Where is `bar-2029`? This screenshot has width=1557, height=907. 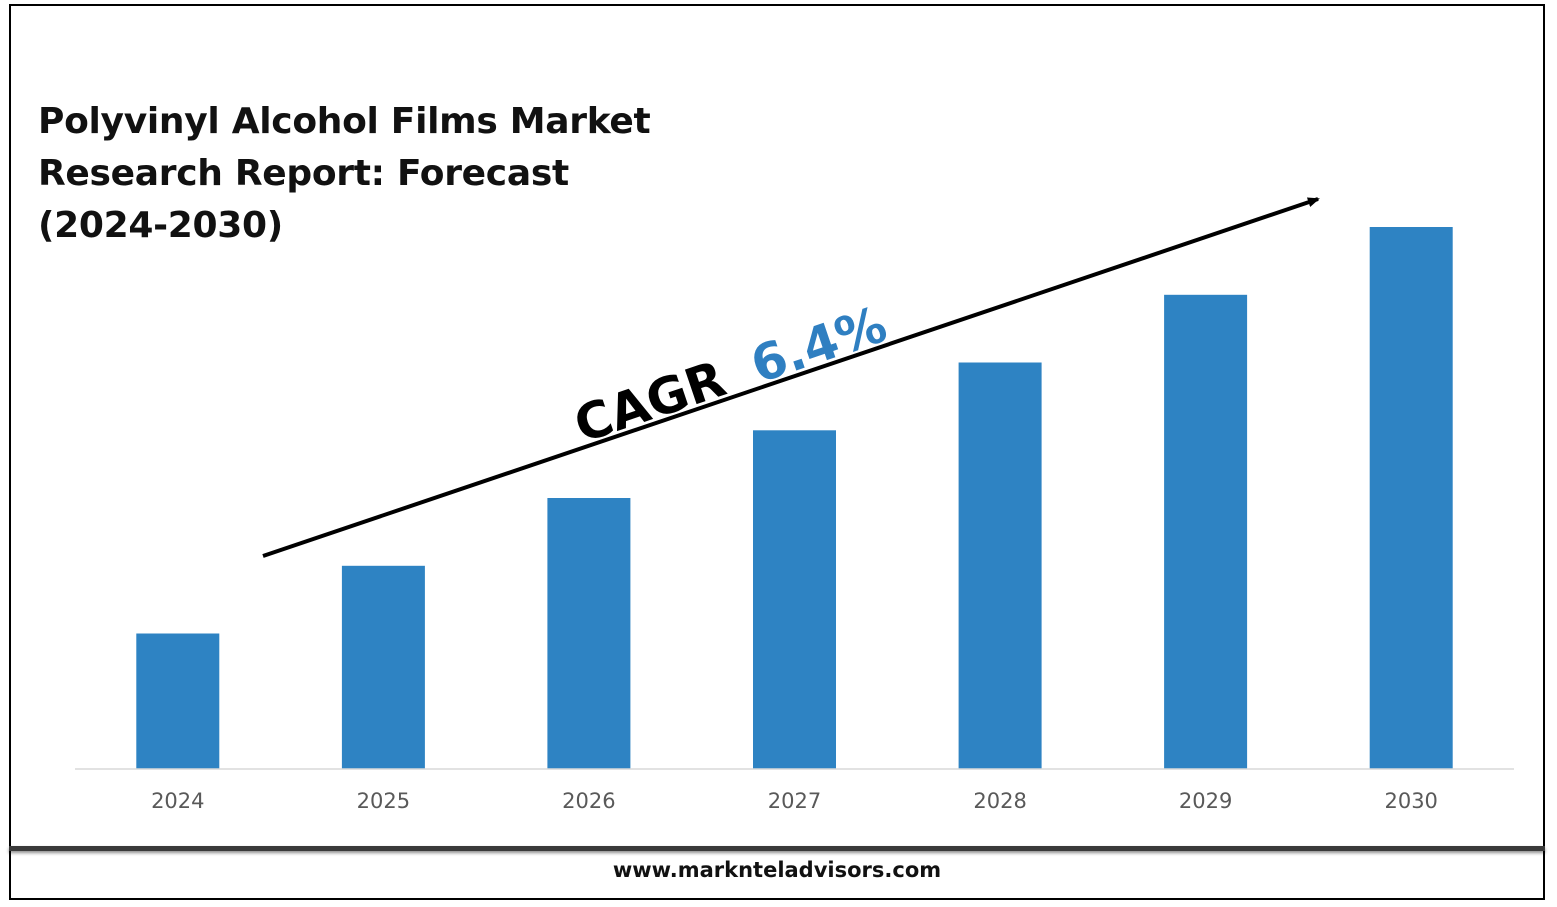 bar-2029 is located at coordinates (1206, 532).